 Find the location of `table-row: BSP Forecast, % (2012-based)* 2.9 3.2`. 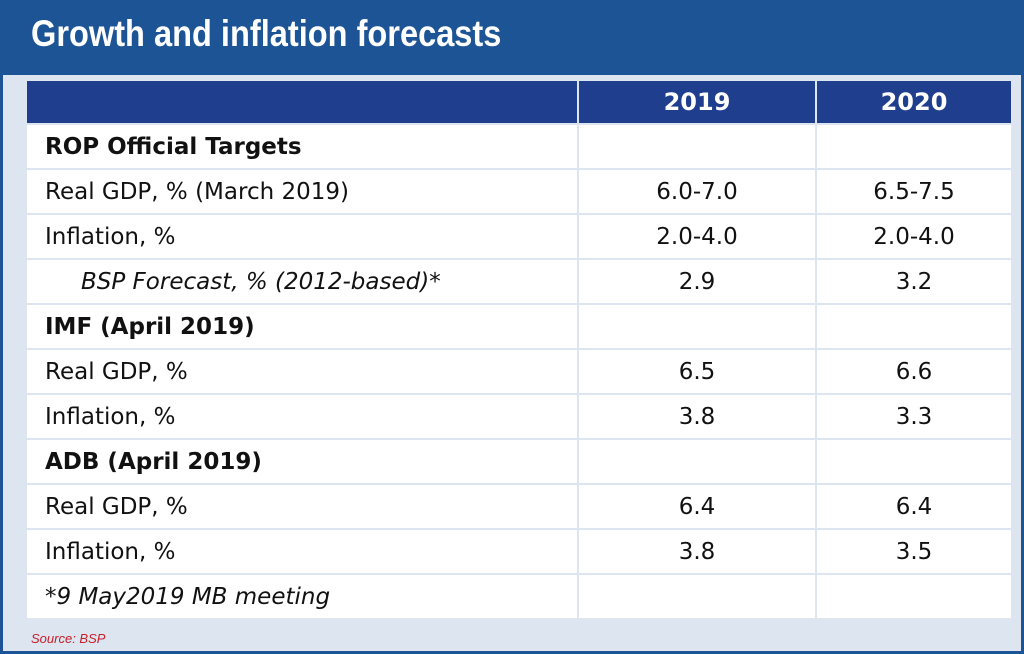

table-row: BSP Forecast, % (2012-based)* 2.9 3.2 is located at coordinates (519, 281).